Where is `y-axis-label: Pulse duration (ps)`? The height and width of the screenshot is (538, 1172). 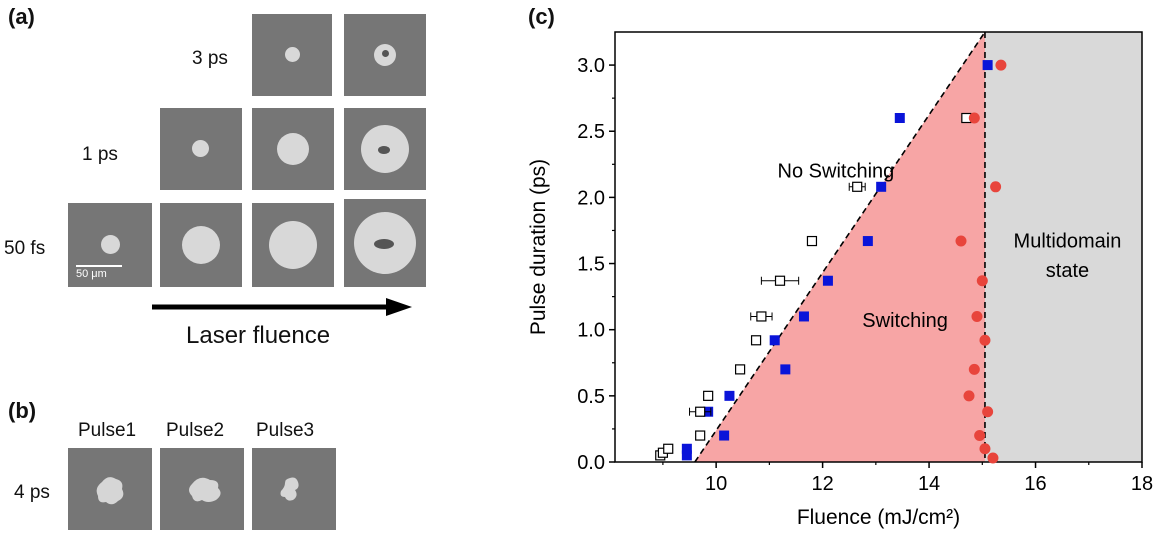 y-axis-label: Pulse duration (ps) is located at coordinates (538, 247).